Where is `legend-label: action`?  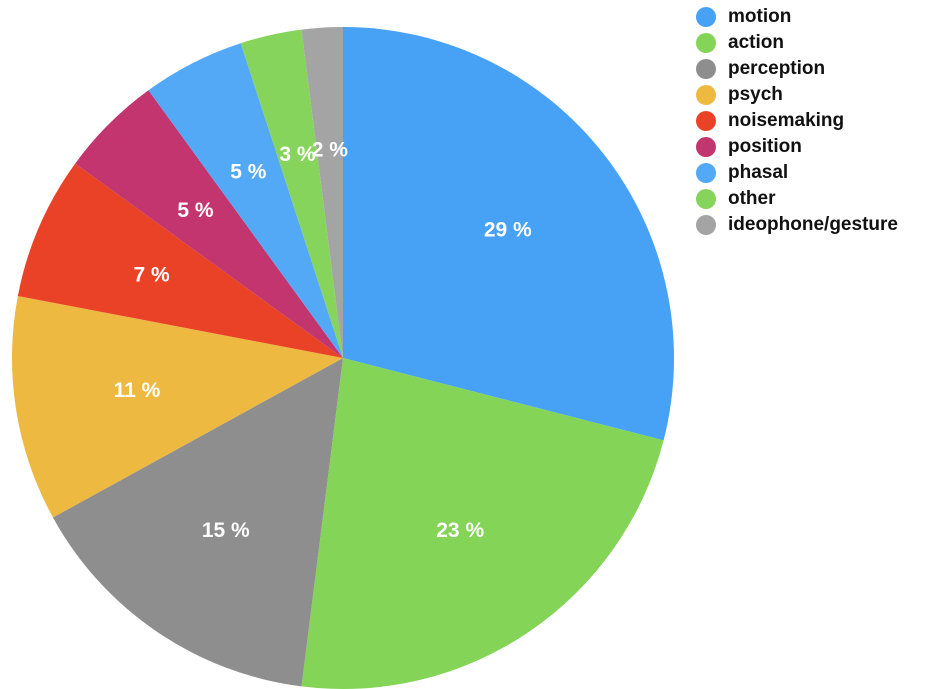
legend-label: action is located at coordinates (756, 42).